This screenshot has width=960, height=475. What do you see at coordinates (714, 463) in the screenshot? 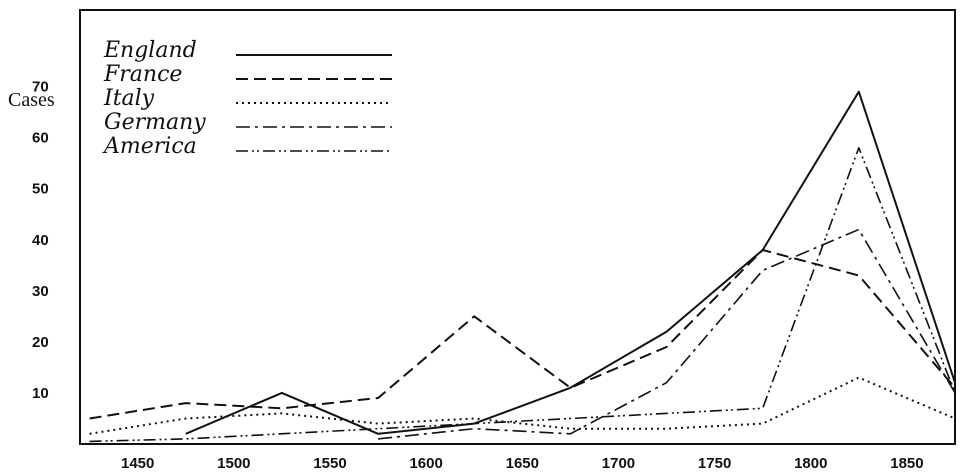
I see `x-tick-label: 1750` at bounding box center [714, 463].